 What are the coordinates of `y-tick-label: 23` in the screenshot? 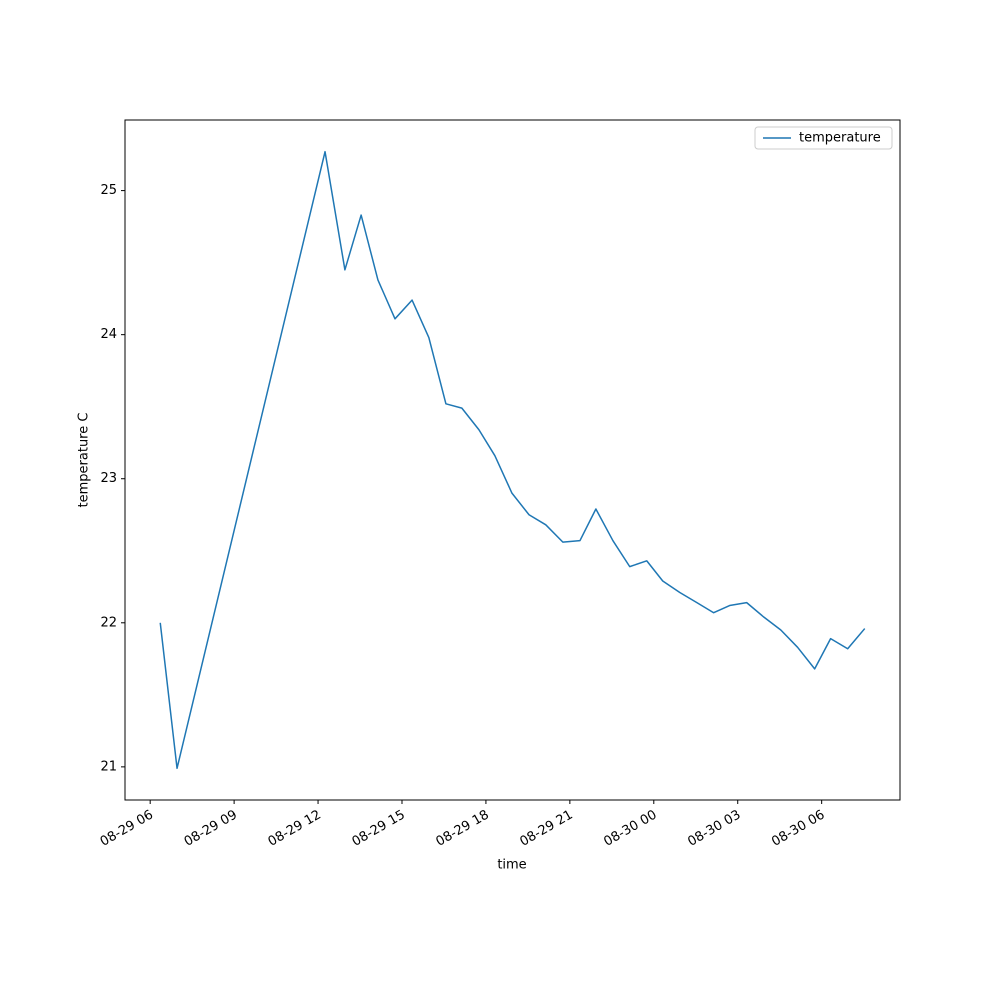 It's located at (108, 478).